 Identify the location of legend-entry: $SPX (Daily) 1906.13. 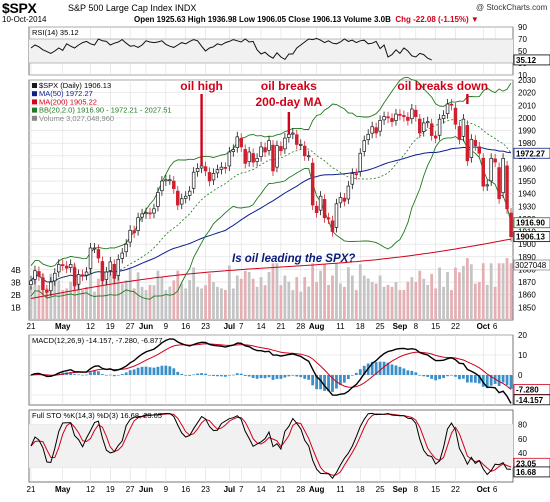
(75, 85).